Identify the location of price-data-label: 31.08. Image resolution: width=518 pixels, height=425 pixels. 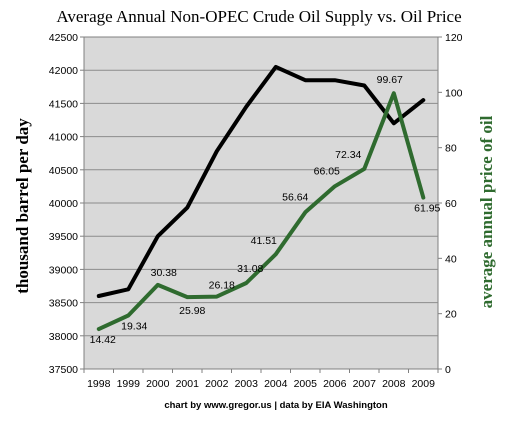
(250, 269).